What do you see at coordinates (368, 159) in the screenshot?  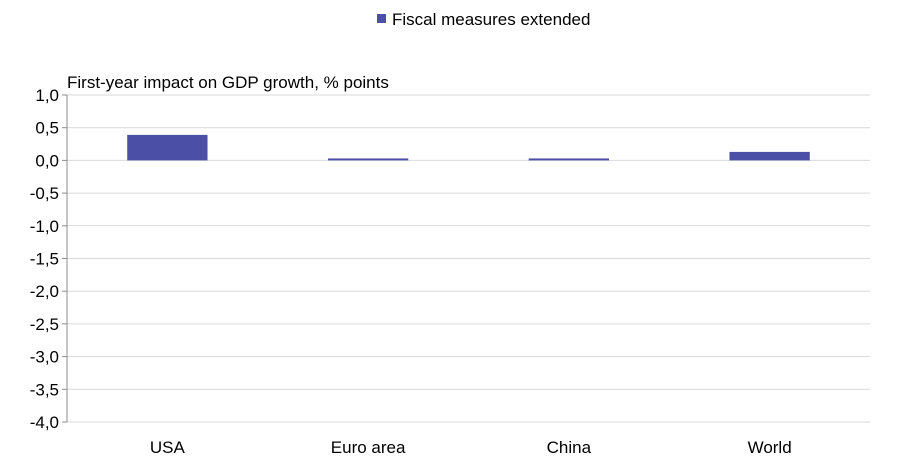 I see `bar-euro-area` at bounding box center [368, 159].